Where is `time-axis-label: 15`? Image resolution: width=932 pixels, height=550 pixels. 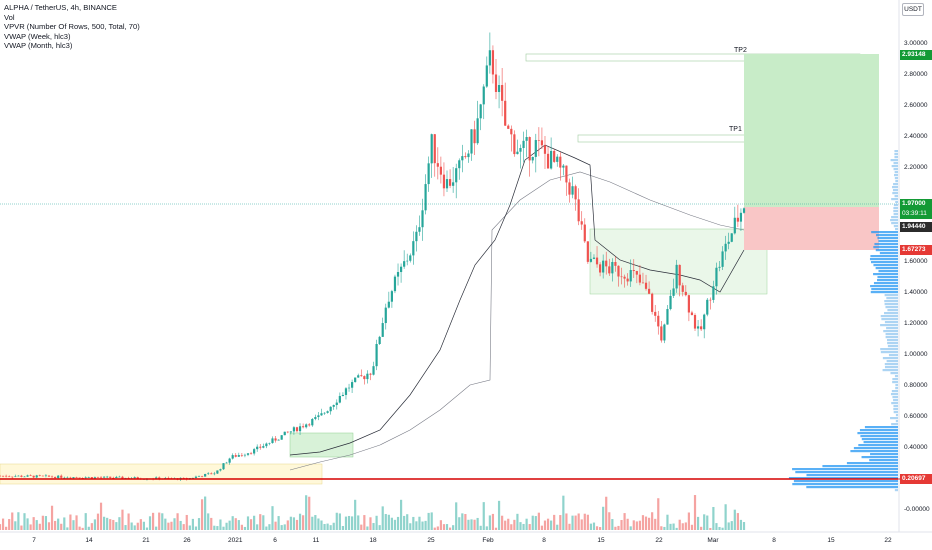 time-axis-label: 15 is located at coordinates (601, 540).